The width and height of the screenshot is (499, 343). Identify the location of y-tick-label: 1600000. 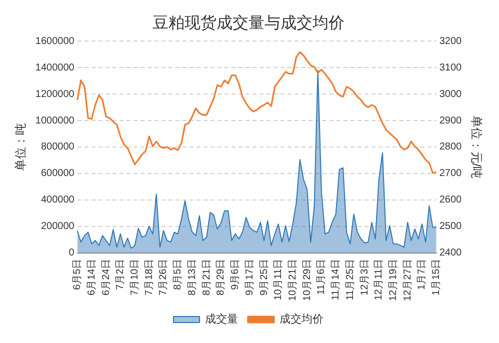
(55, 41).